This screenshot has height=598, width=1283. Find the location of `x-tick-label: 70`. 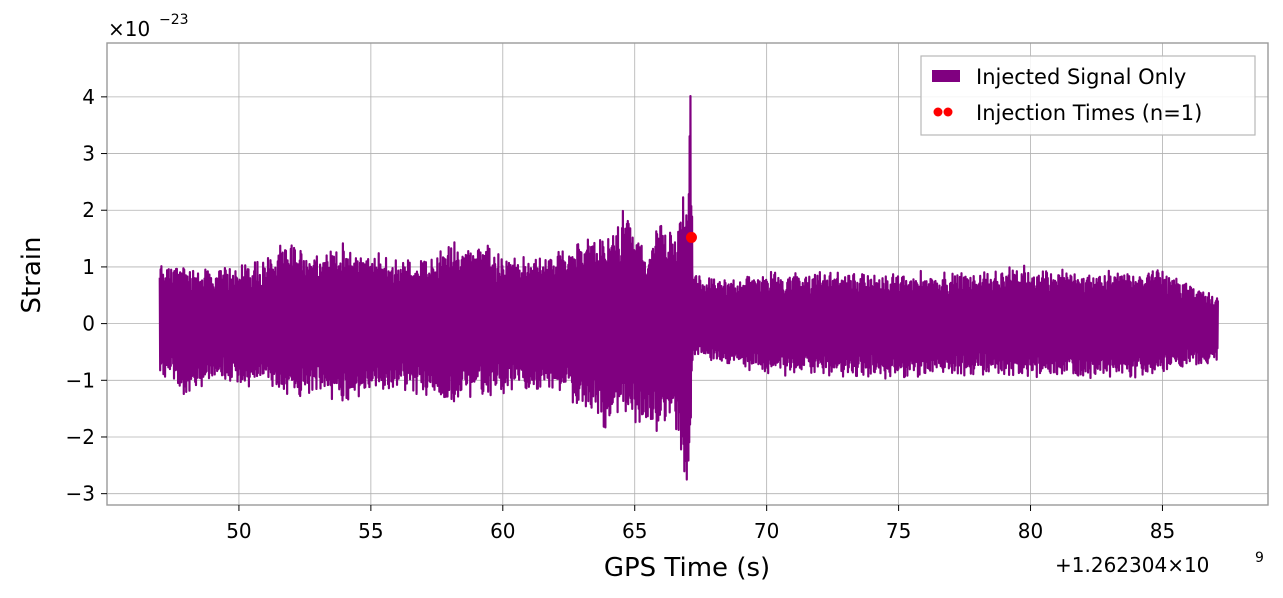

x-tick-label: 70 is located at coordinates (766, 531).